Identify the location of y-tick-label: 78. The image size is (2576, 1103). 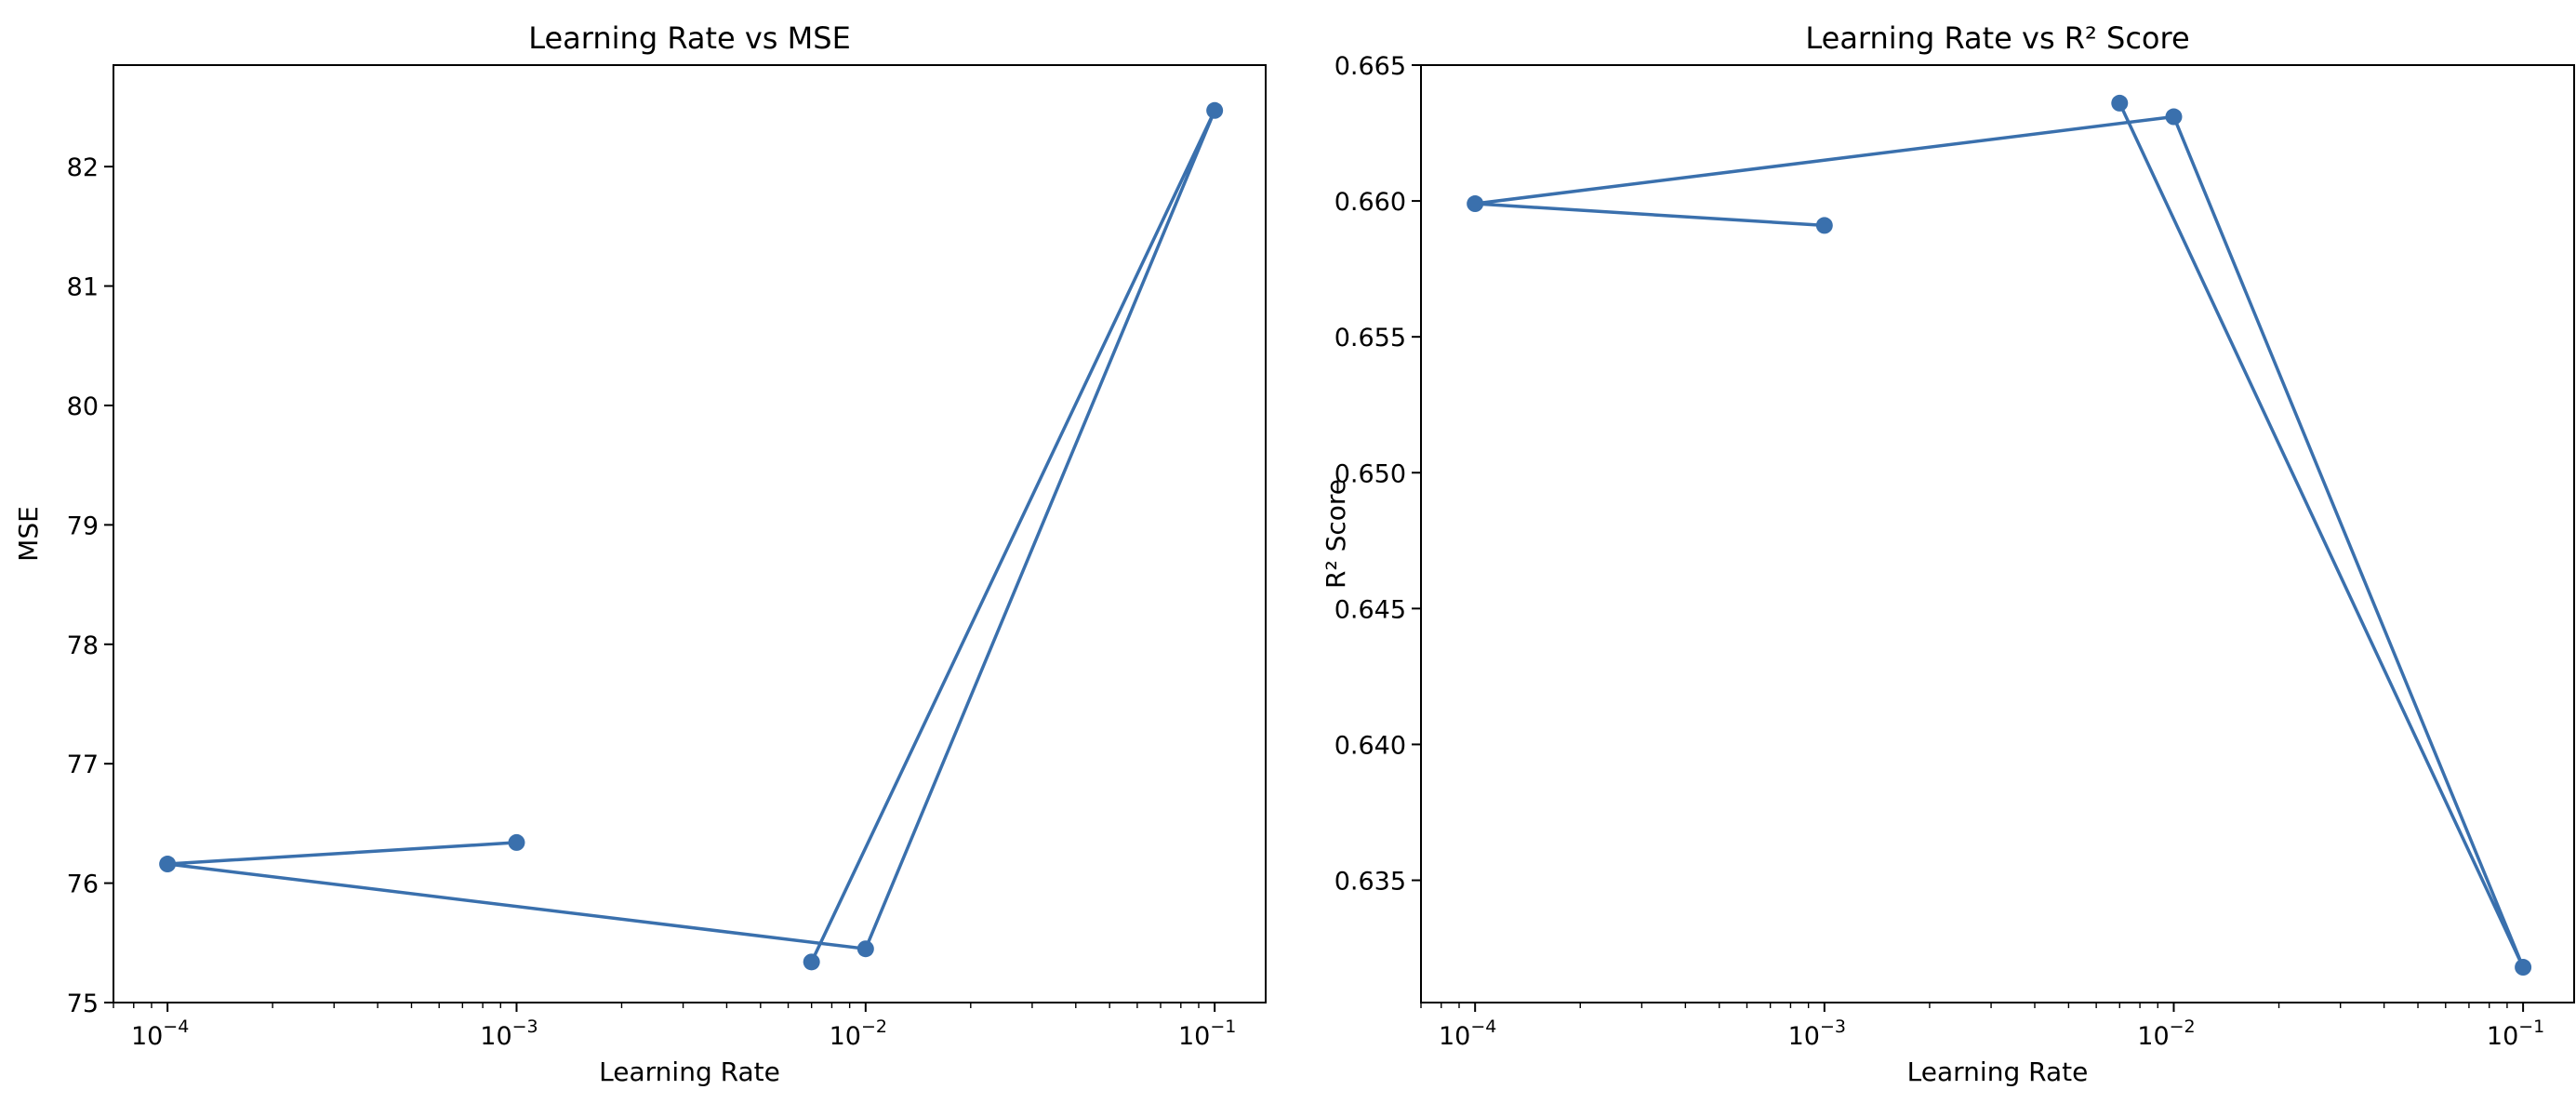
(83, 645).